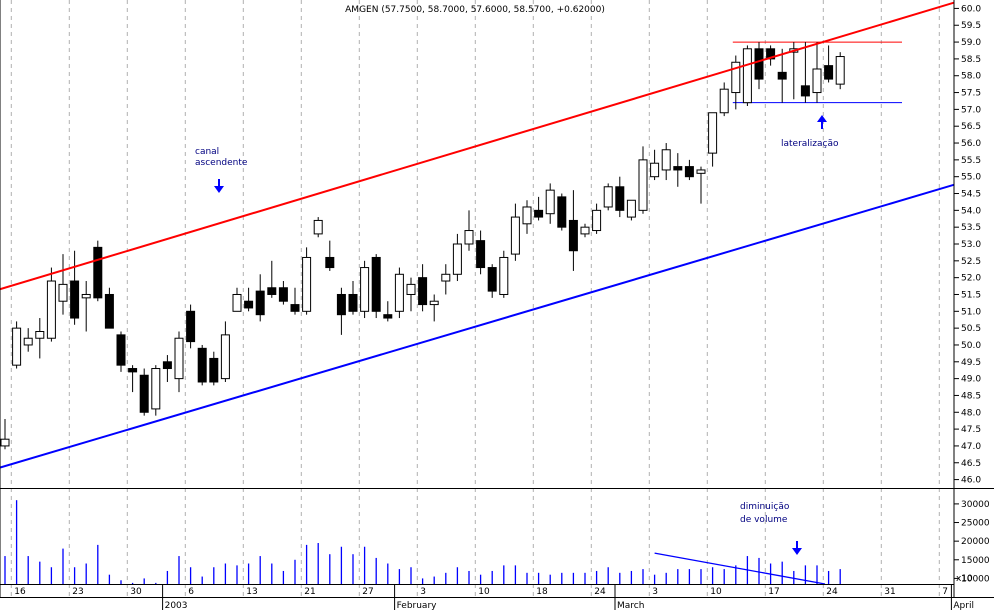 The height and width of the screenshot is (610, 994). What do you see at coordinates (971, 211) in the screenshot?
I see `price-tick-label: 54.0` at bounding box center [971, 211].